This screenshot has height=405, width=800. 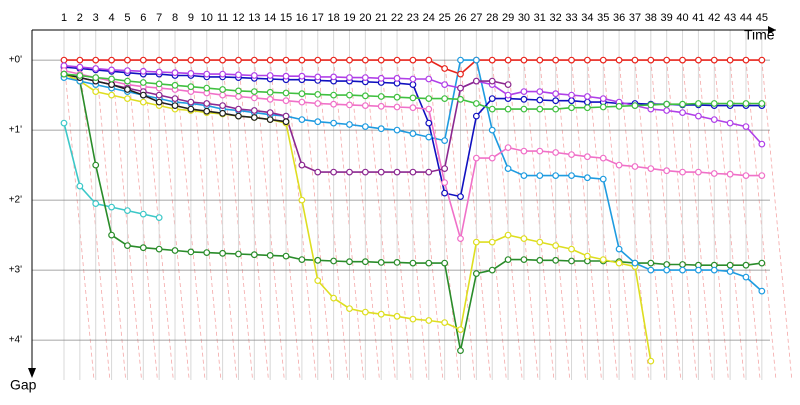 What do you see at coordinates (365, 18) in the screenshot?
I see `x-tick-label: 20` at bounding box center [365, 18].